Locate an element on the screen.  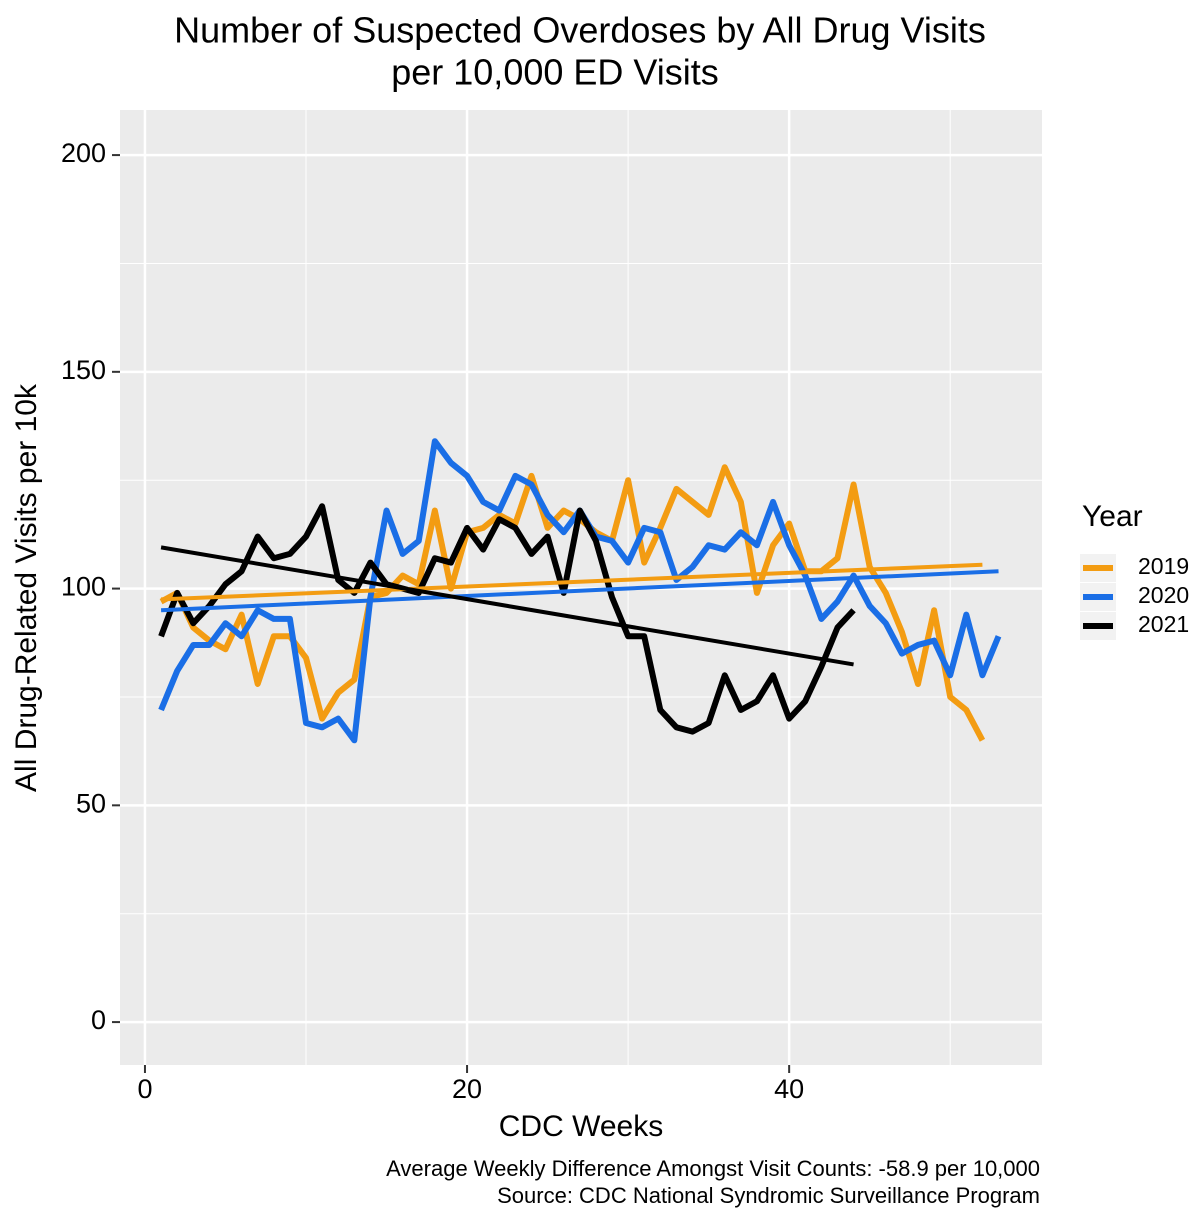
y-tick-label: 100 is located at coordinates (83, 587).